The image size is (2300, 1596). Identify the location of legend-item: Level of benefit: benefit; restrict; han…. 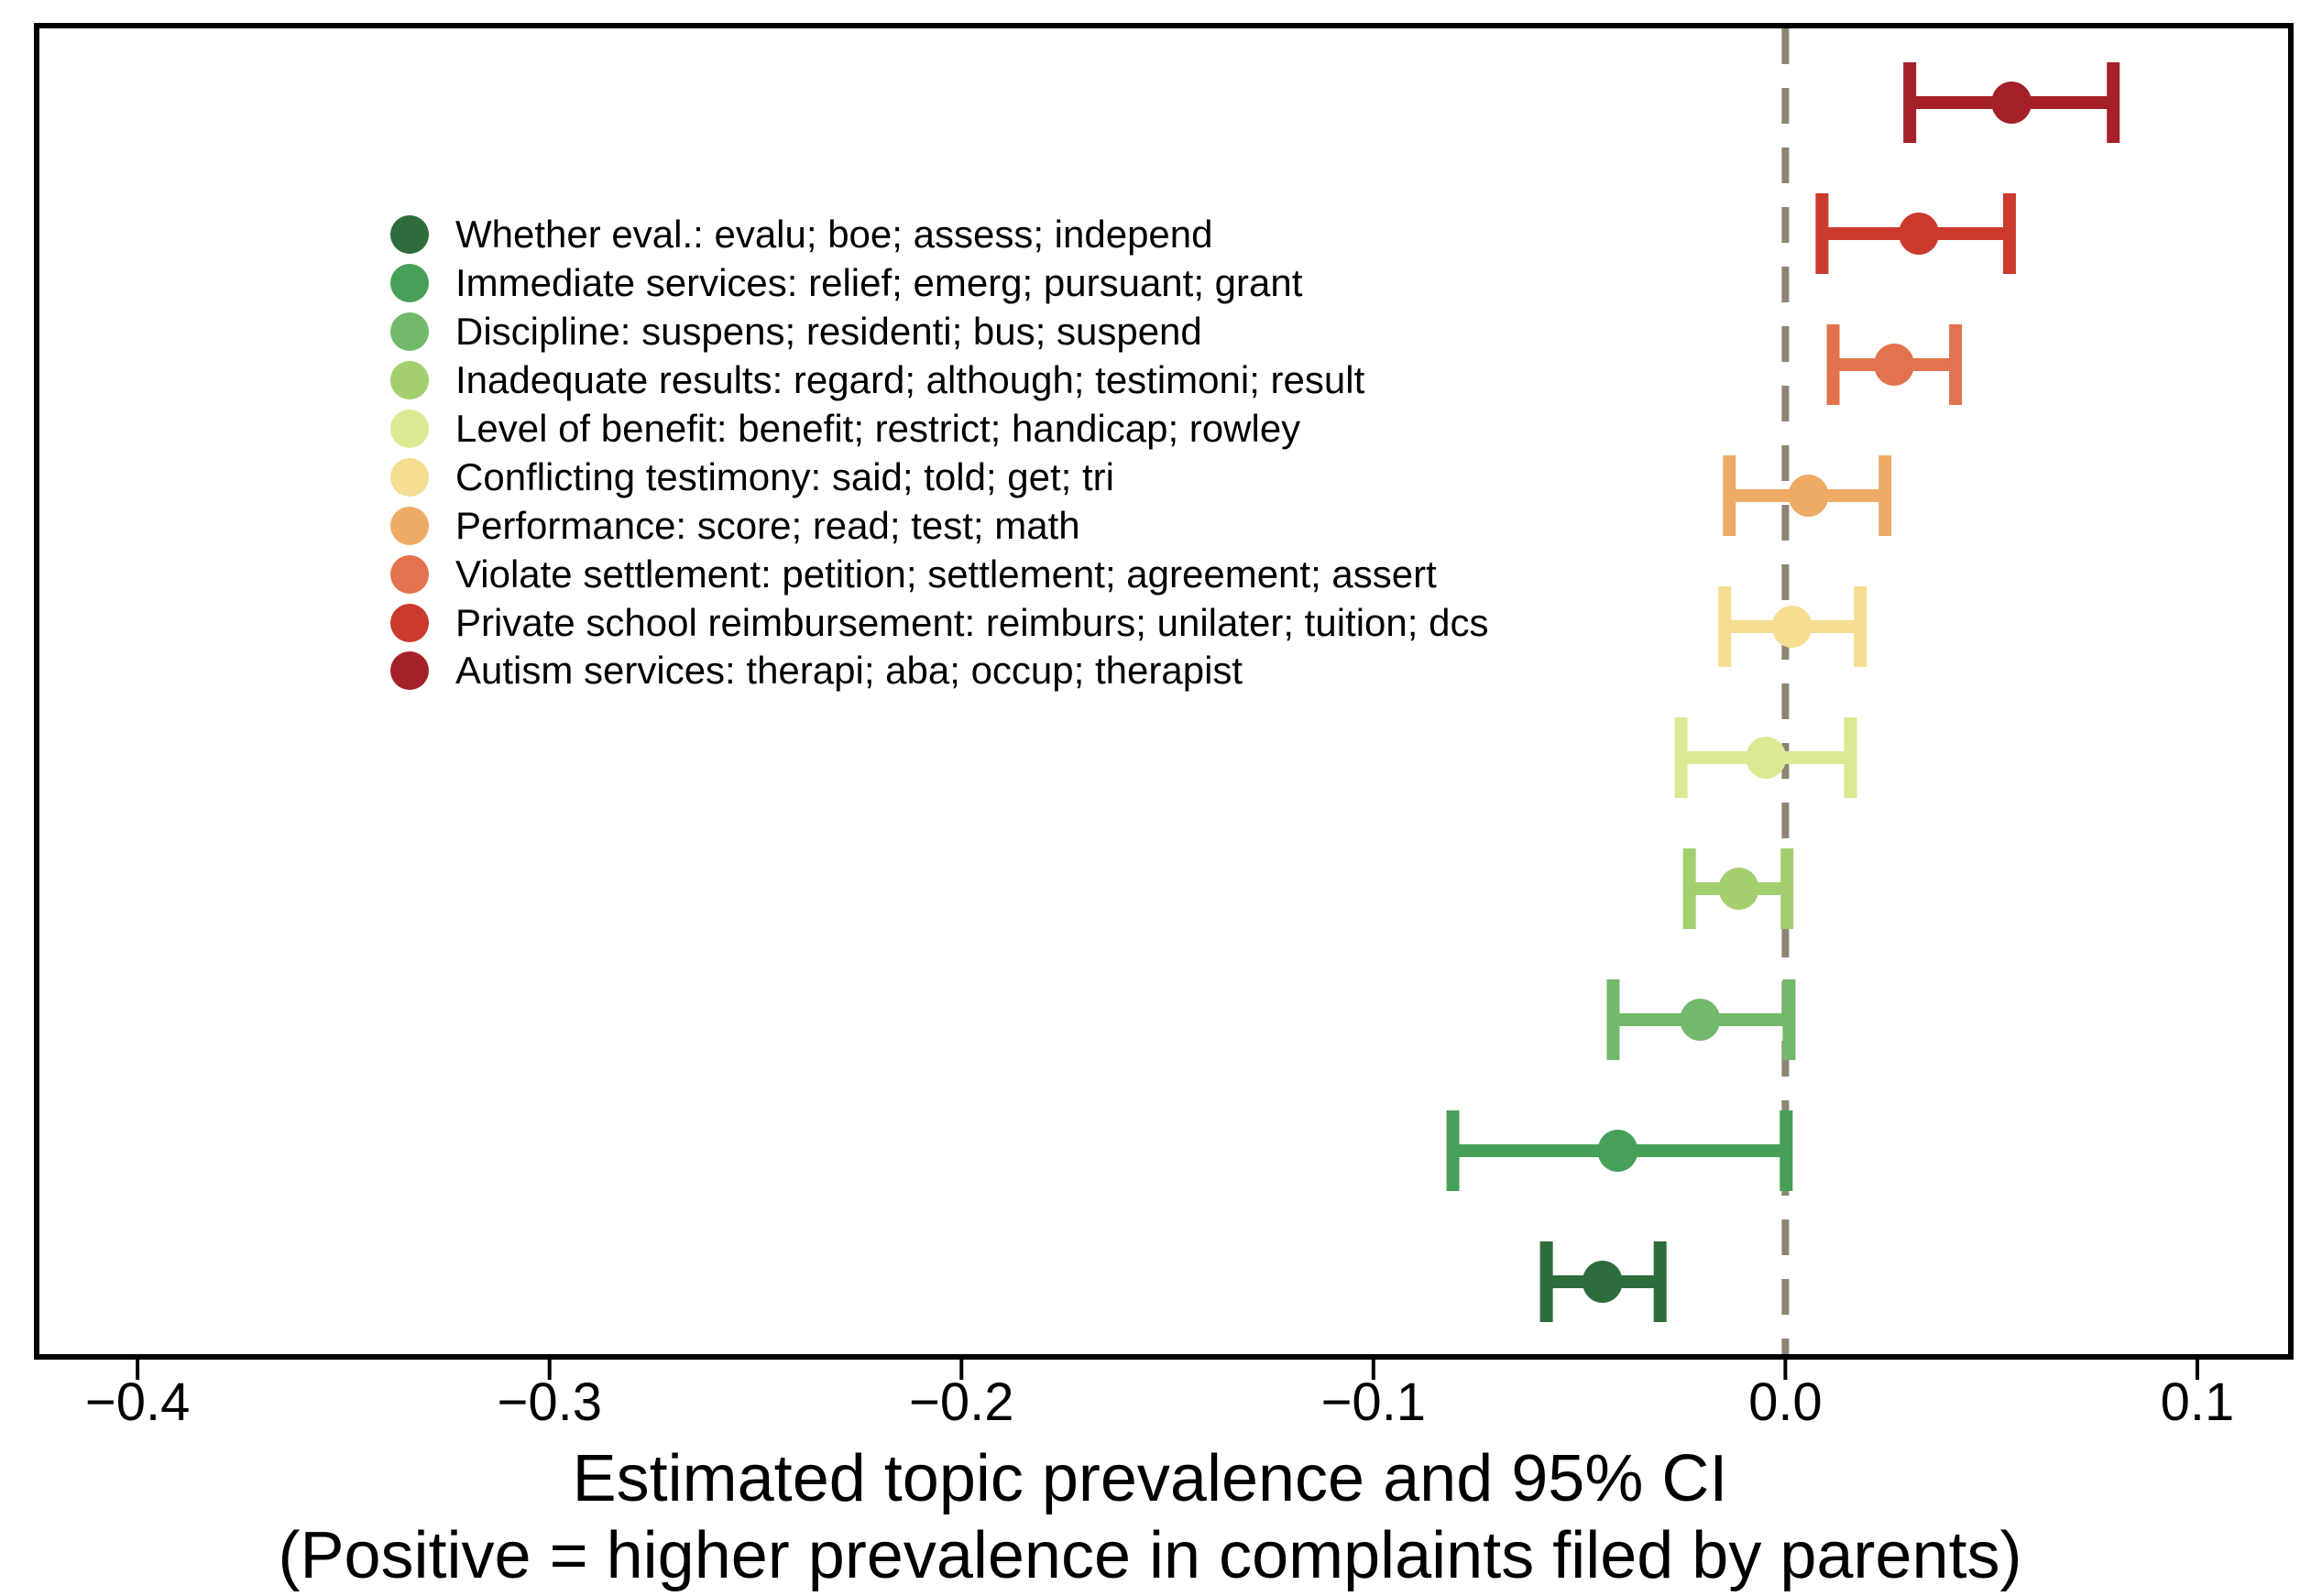
(939, 429).